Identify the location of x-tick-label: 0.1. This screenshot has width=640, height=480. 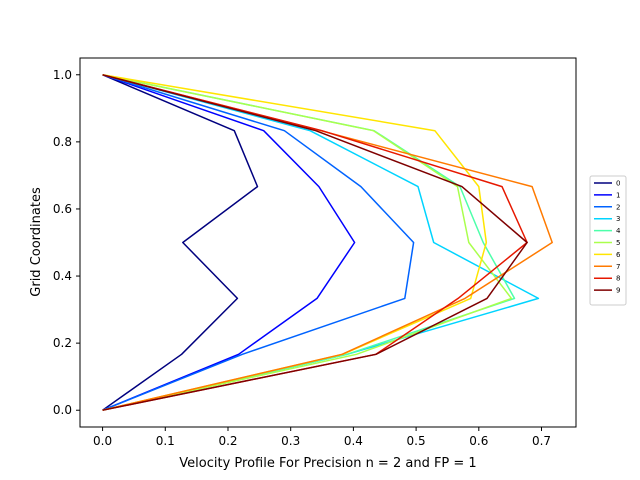
(165, 441).